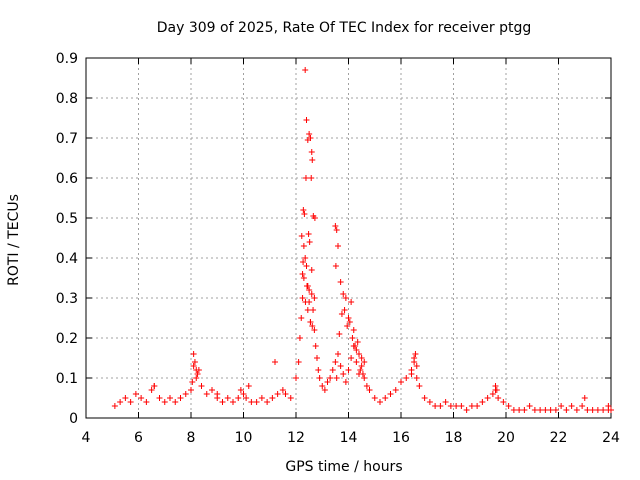 The image size is (640, 480). Describe the element at coordinates (67, 299) in the screenshot. I see `y-tick-label: 0.3` at that location.